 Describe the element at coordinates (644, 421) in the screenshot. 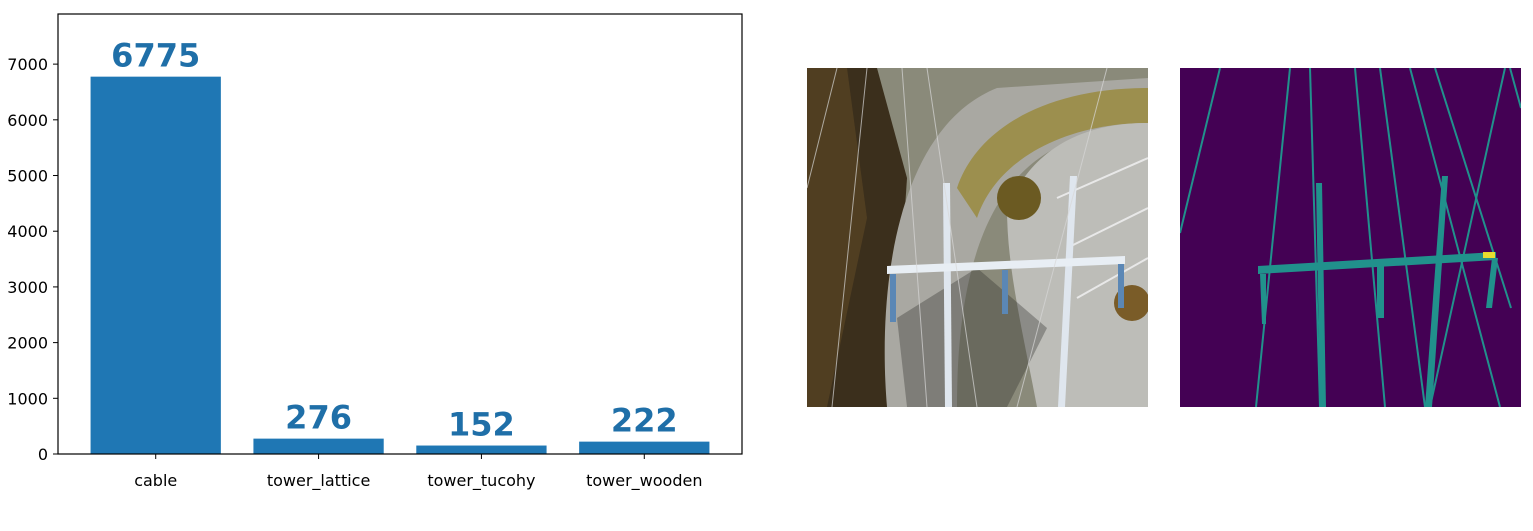

I see `bar-value-label: 222` at that location.